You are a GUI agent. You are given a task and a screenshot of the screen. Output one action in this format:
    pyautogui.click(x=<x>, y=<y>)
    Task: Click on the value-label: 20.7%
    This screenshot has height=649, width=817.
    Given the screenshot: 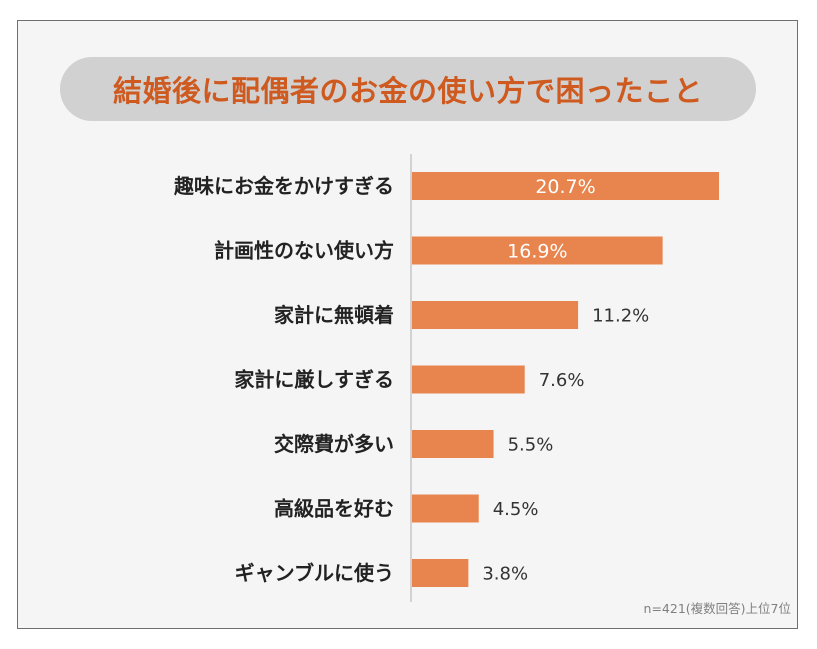 What is the action you would take?
    pyautogui.click(x=565, y=187)
    